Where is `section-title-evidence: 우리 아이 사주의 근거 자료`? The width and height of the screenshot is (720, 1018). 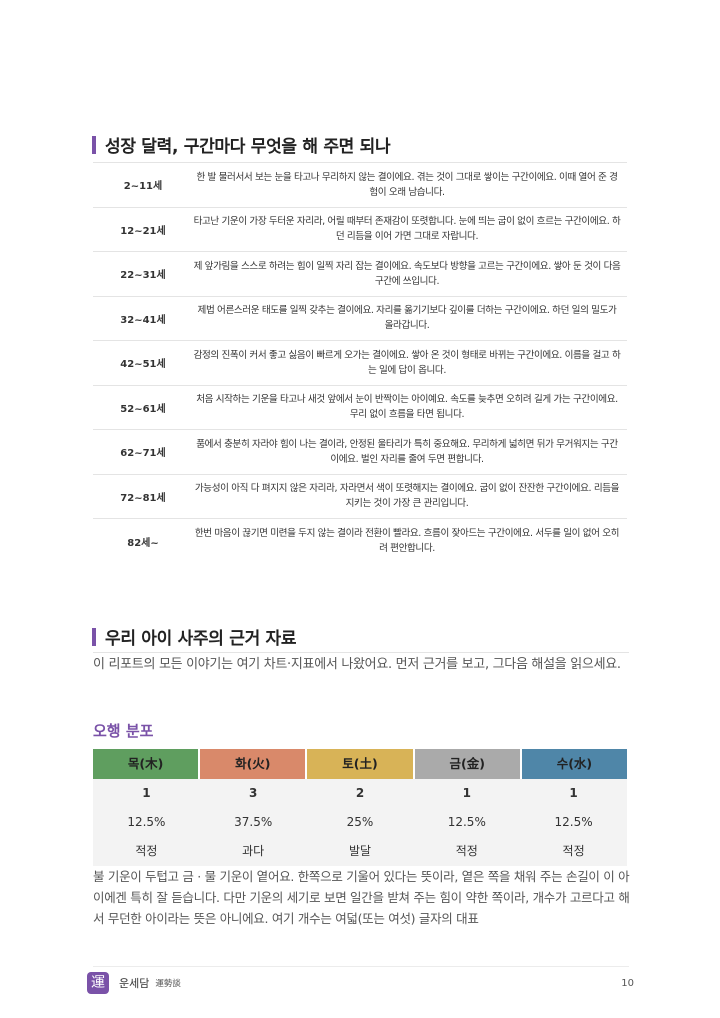
section-title-evidence: 우리 아이 사주의 근거 자료 is located at coordinates (194, 636).